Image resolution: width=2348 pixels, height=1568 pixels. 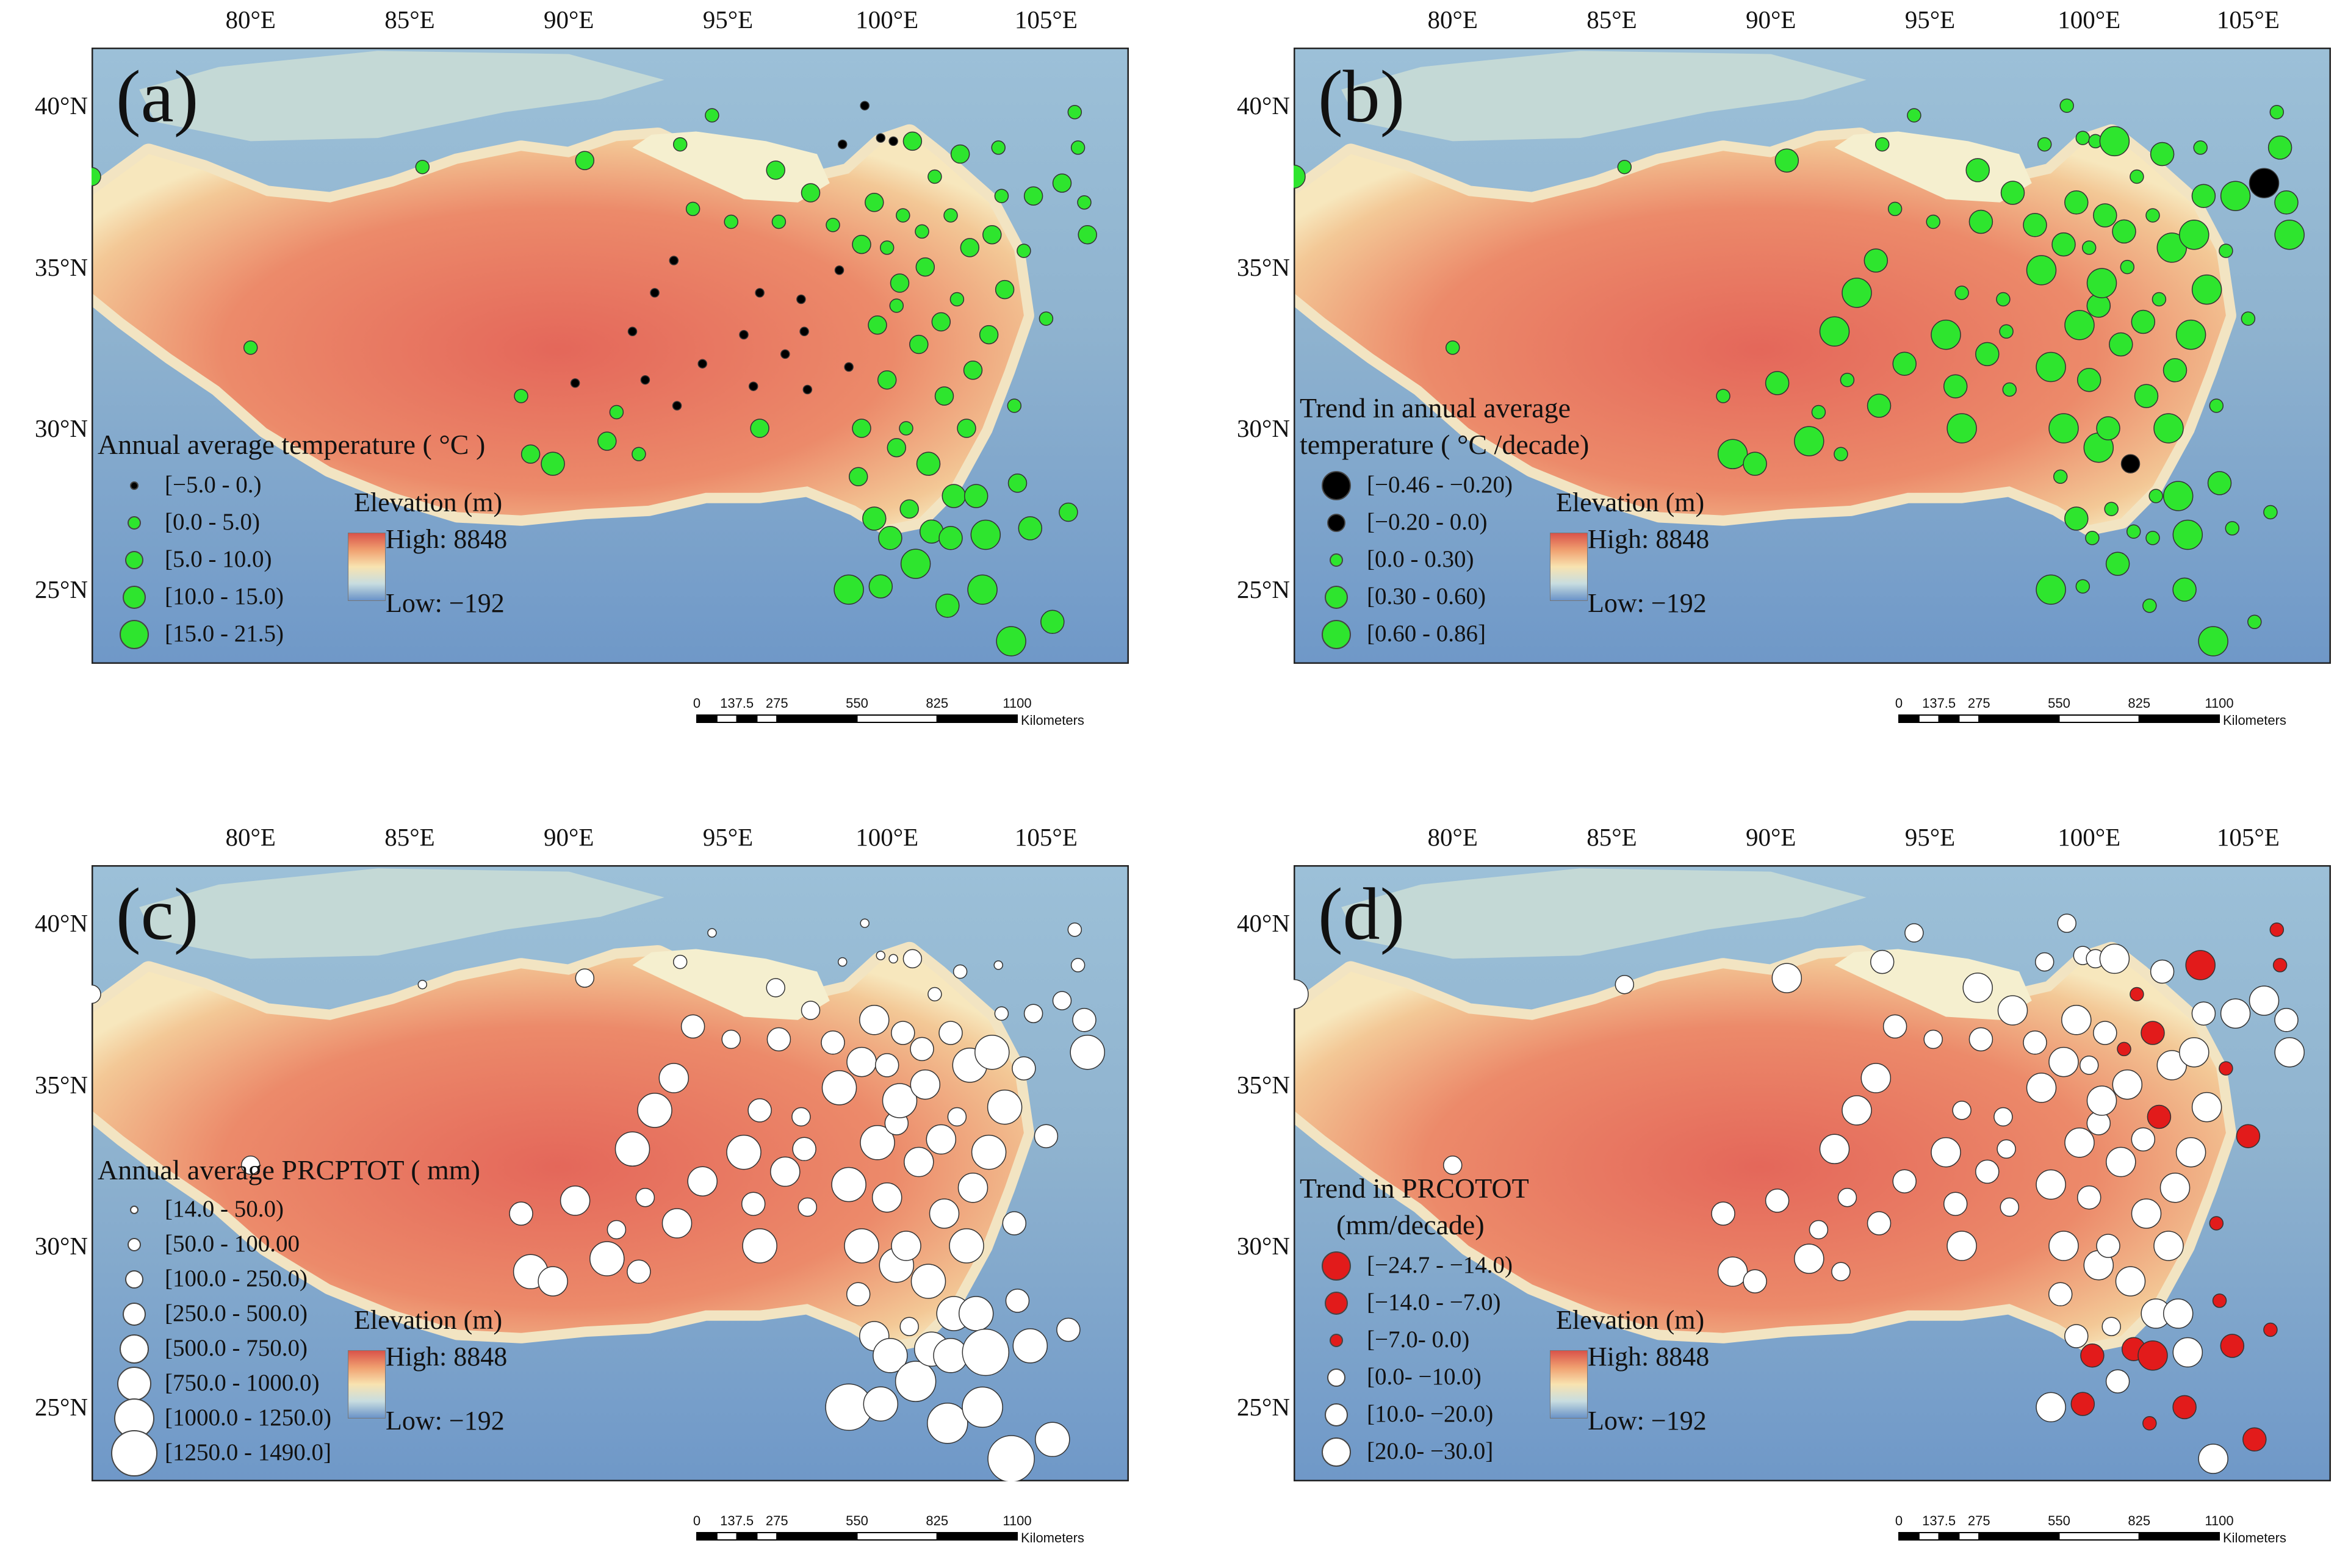 What do you see at coordinates (1445, 444) in the screenshot?
I see `legend-title: temperature ( °C /decade)` at bounding box center [1445, 444].